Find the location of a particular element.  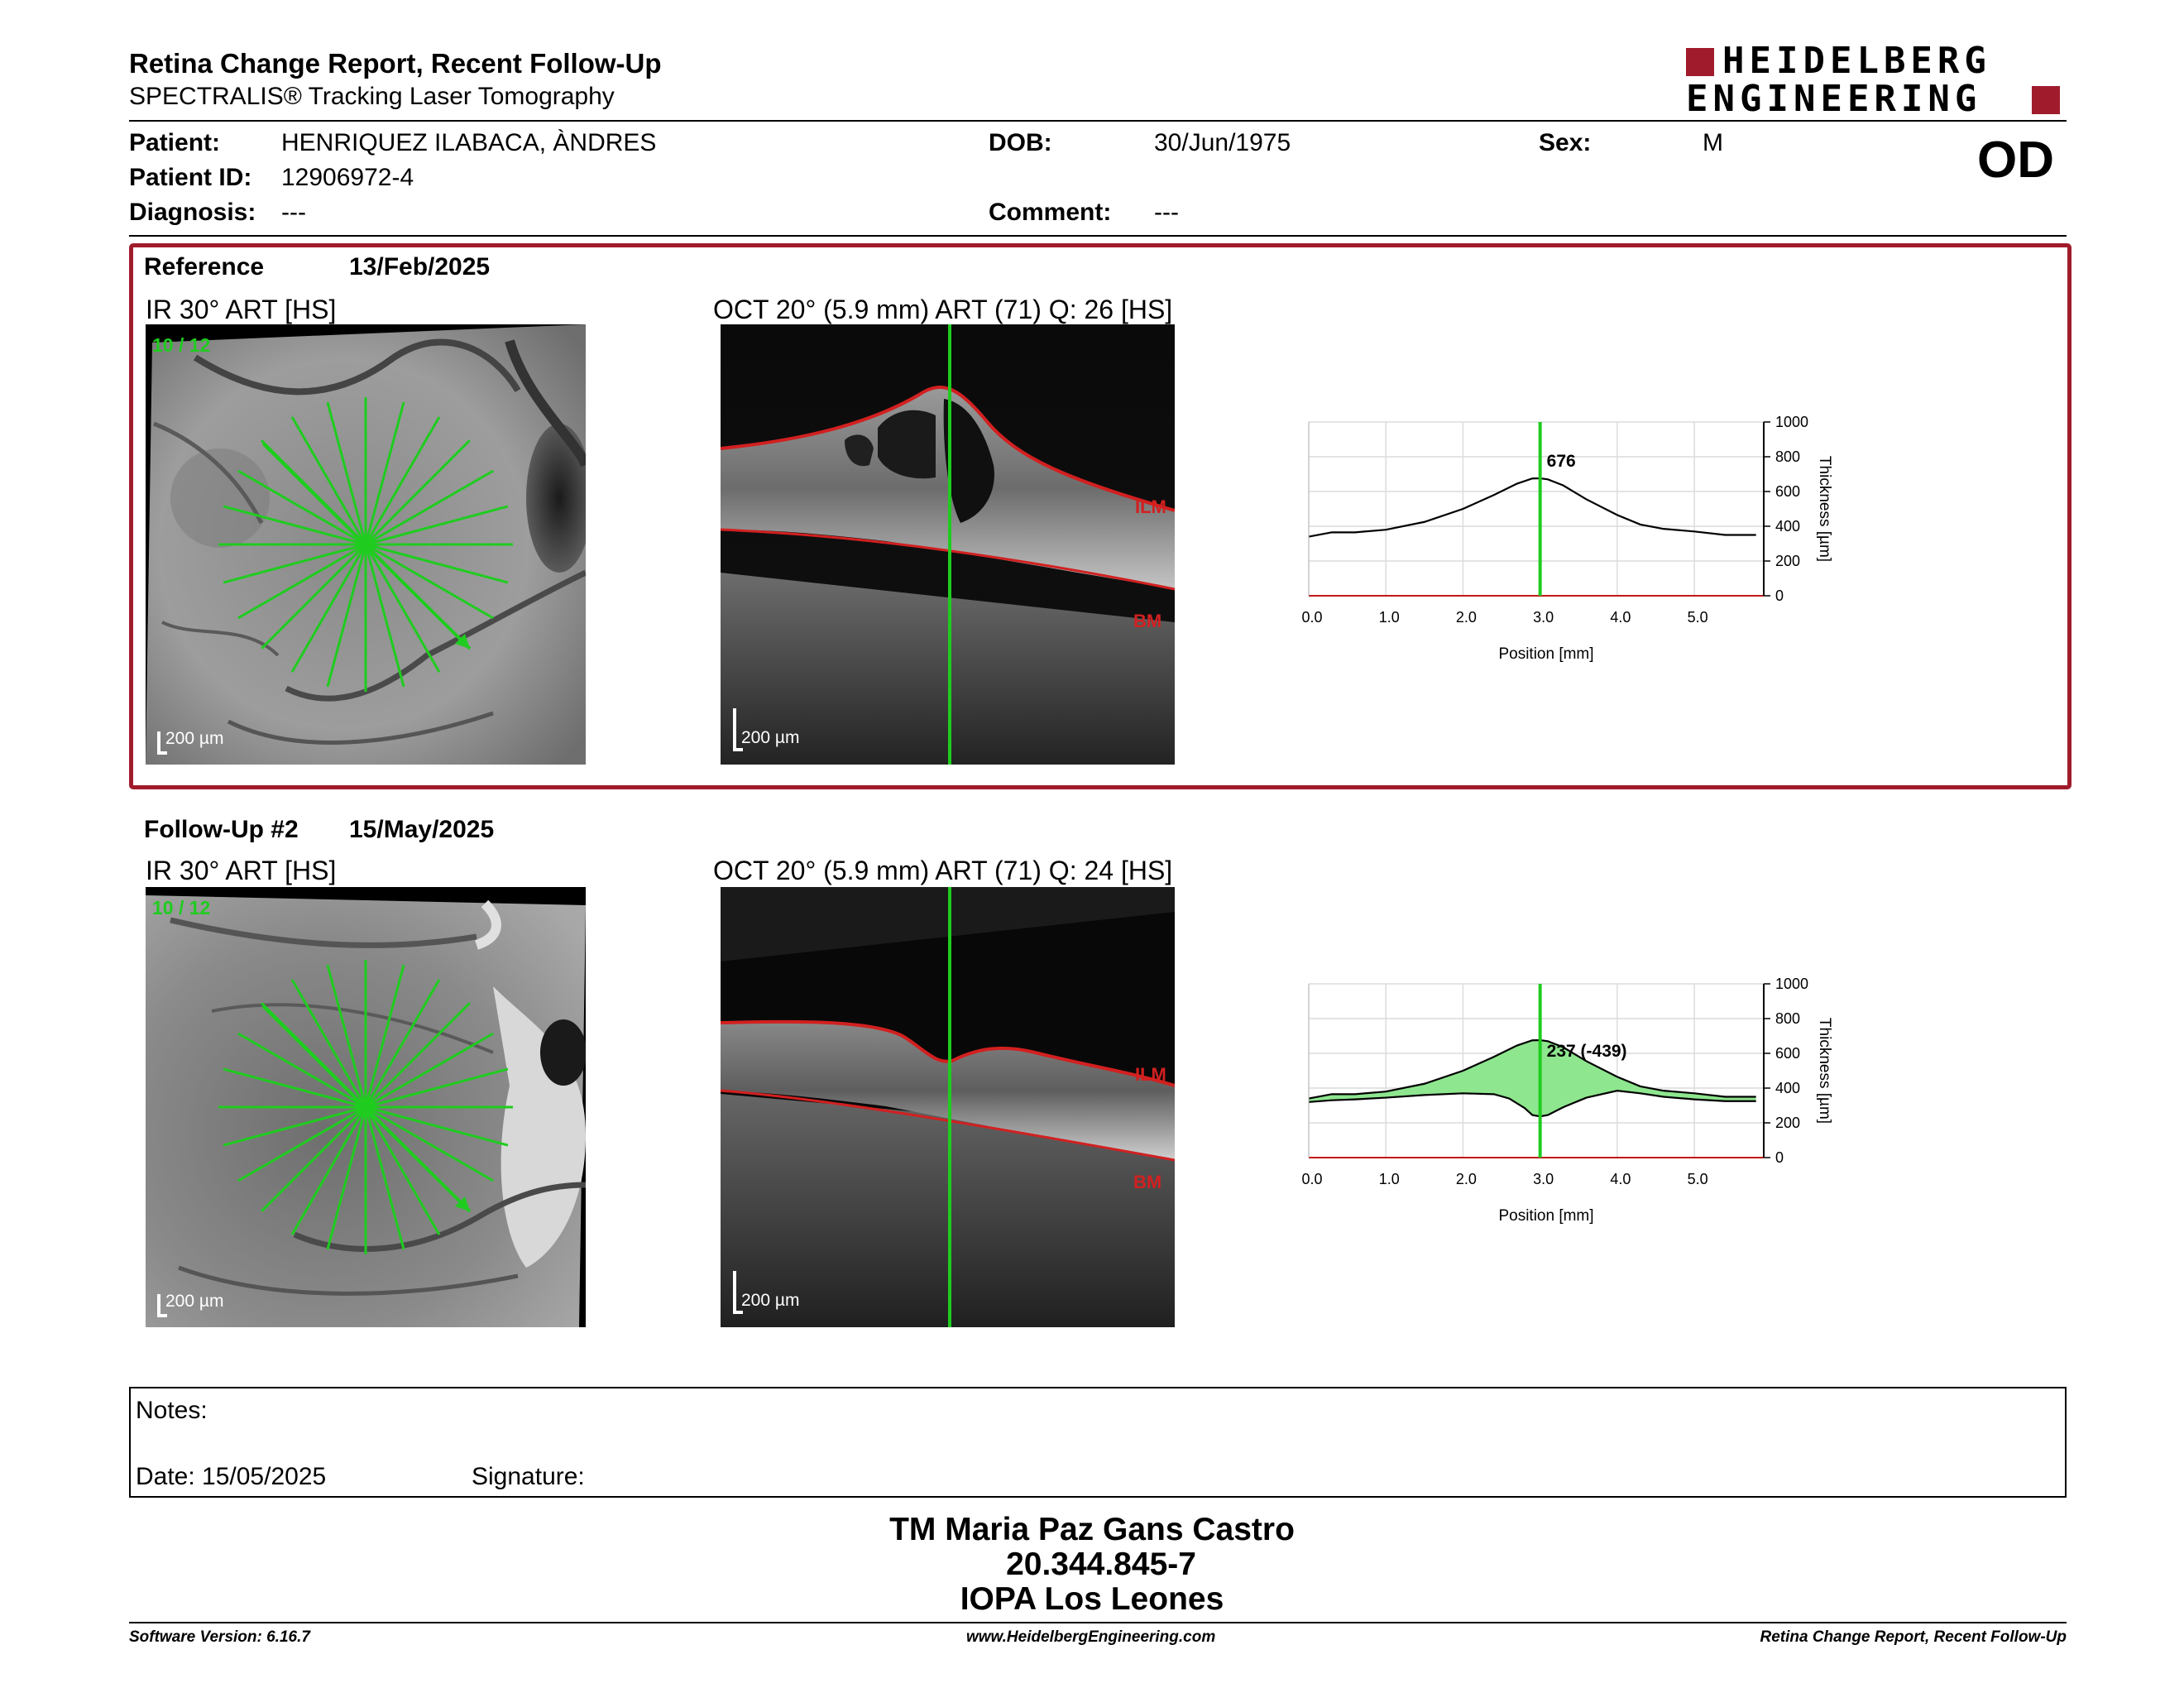

reference-oct-image is located at coordinates (948, 544).